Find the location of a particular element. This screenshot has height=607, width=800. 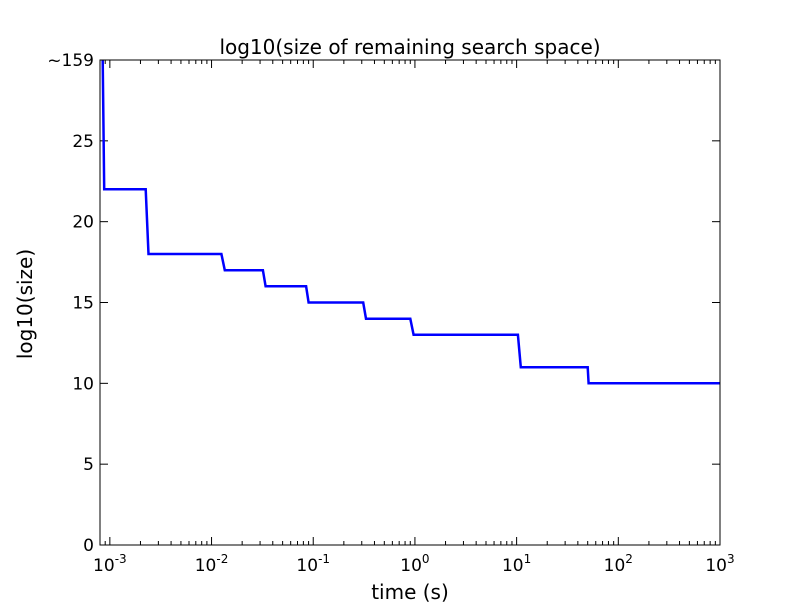

y-axis-title: log10(size) is located at coordinates (25, 304).